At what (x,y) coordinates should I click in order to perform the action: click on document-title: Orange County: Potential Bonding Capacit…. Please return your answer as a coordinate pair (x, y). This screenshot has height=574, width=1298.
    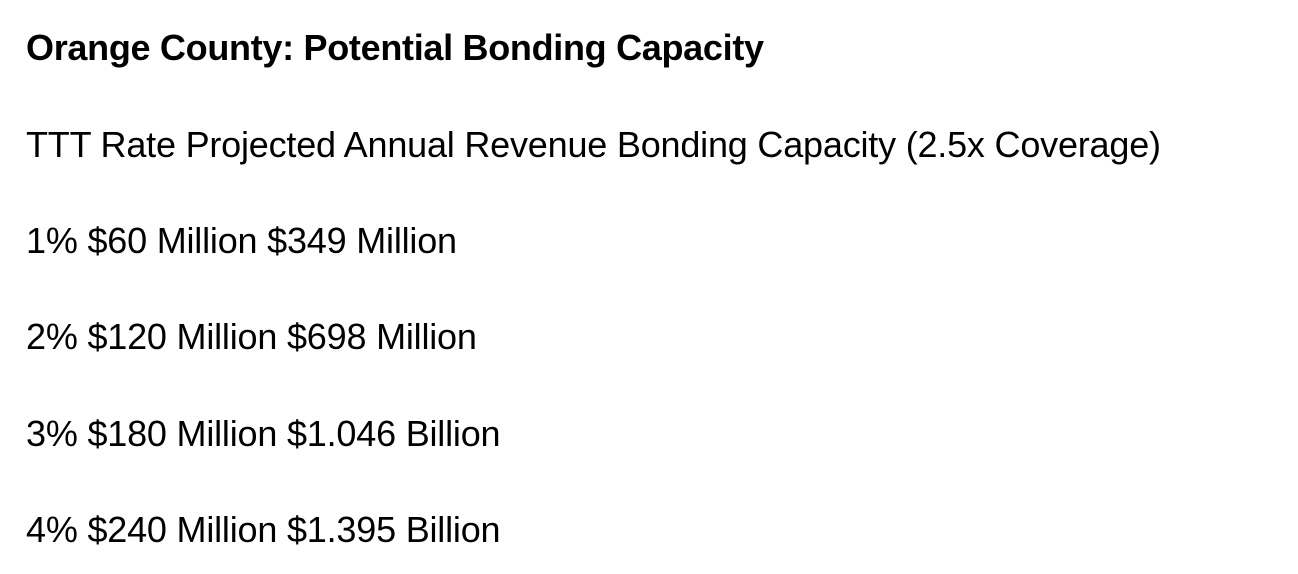
    Looking at the image, I should click on (395, 47).